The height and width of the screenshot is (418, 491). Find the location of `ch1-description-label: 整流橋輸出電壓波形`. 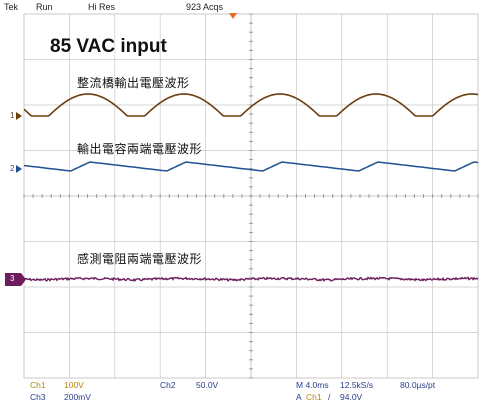

ch1-description-label: 整流橋輸出電壓波形 is located at coordinates (133, 83).